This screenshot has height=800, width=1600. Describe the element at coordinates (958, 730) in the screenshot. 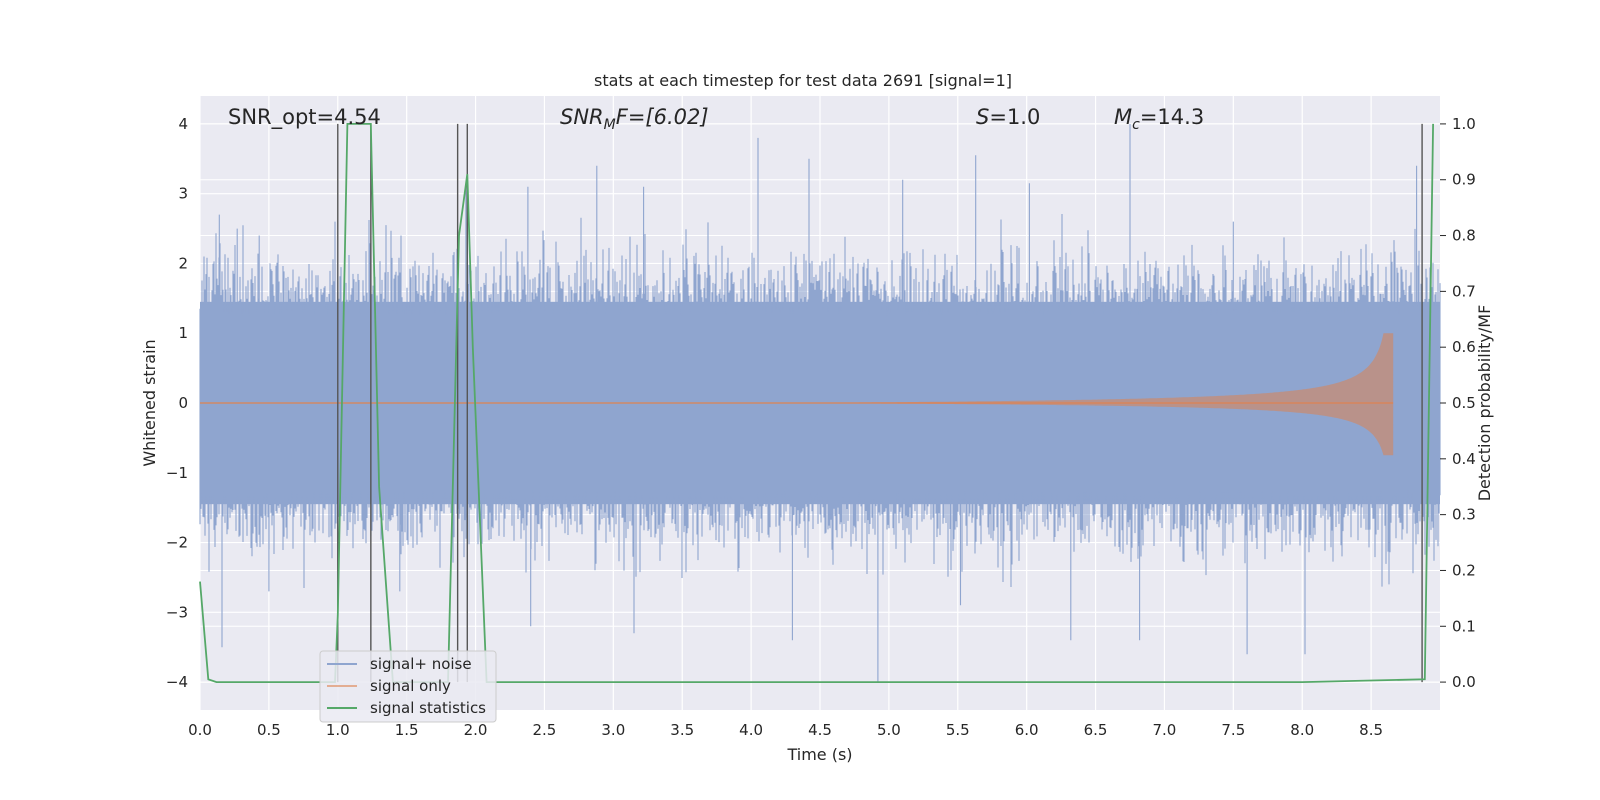

I see `x-tick-label: 5.5` at that location.